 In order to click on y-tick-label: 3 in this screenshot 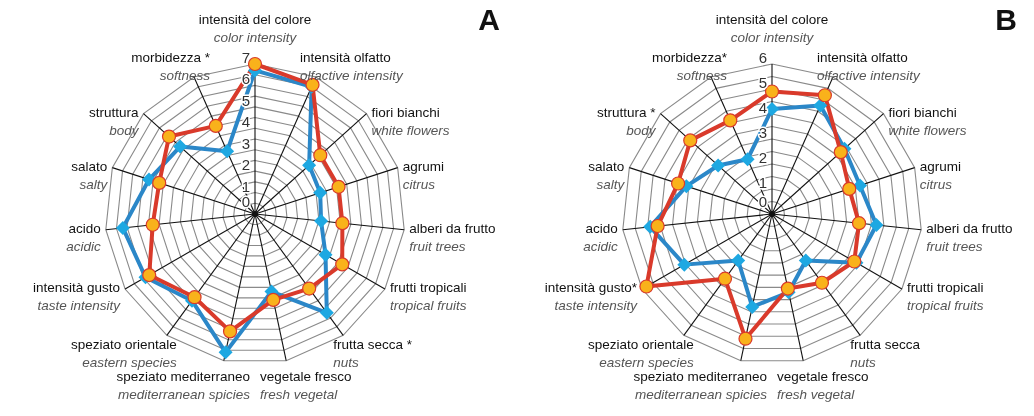, I will do `click(245, 143)`.